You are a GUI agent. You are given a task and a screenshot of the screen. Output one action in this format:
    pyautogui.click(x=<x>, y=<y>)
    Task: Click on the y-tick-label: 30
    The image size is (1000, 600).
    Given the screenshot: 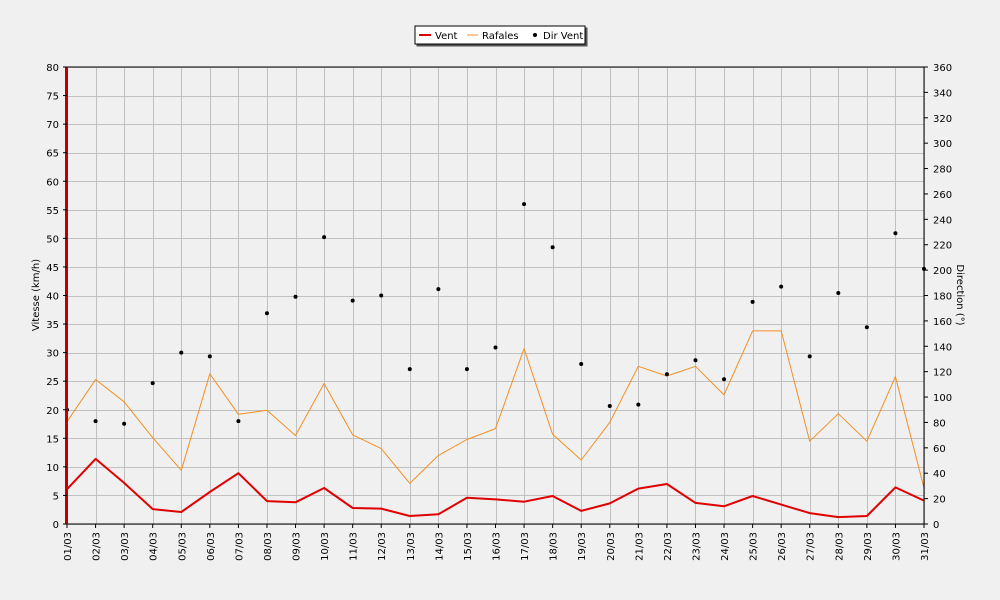 What is the action you would take?
    pyautogui.click(x=52, y=354)
    